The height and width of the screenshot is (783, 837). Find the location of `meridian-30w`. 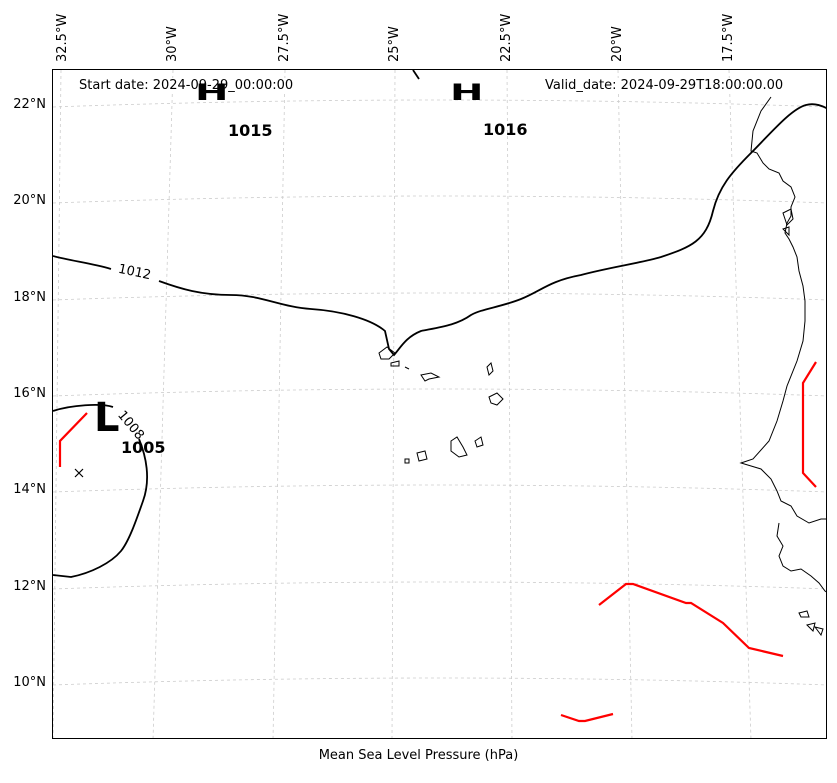

meridian-30w is located at coordinates (163, 404).